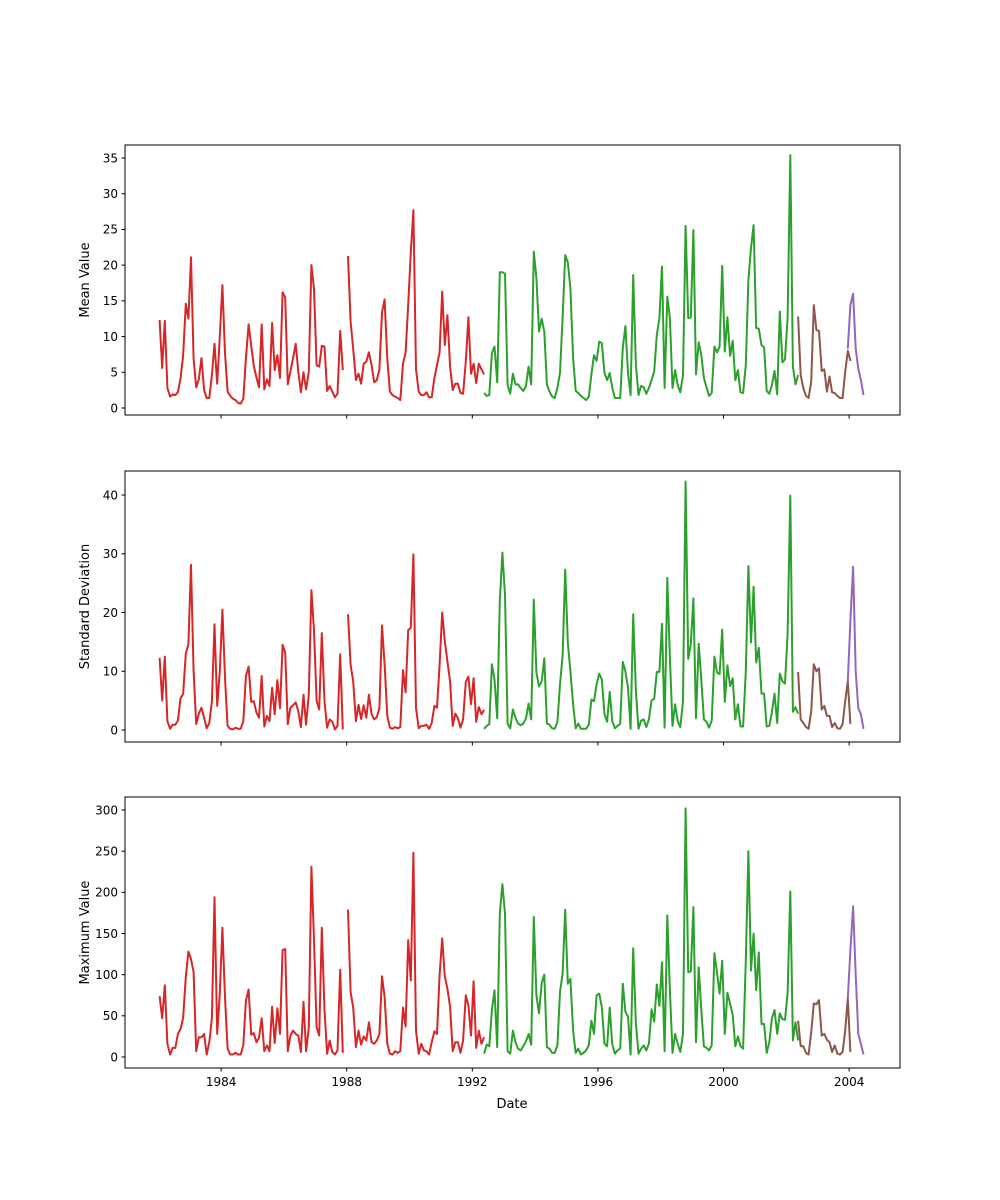 This screenshot has height=1200, width=1000. What do you see at coordinates (106, 975) in the screenshot?
I see `y-tick-label: 100` at bounding box center [106, 975].